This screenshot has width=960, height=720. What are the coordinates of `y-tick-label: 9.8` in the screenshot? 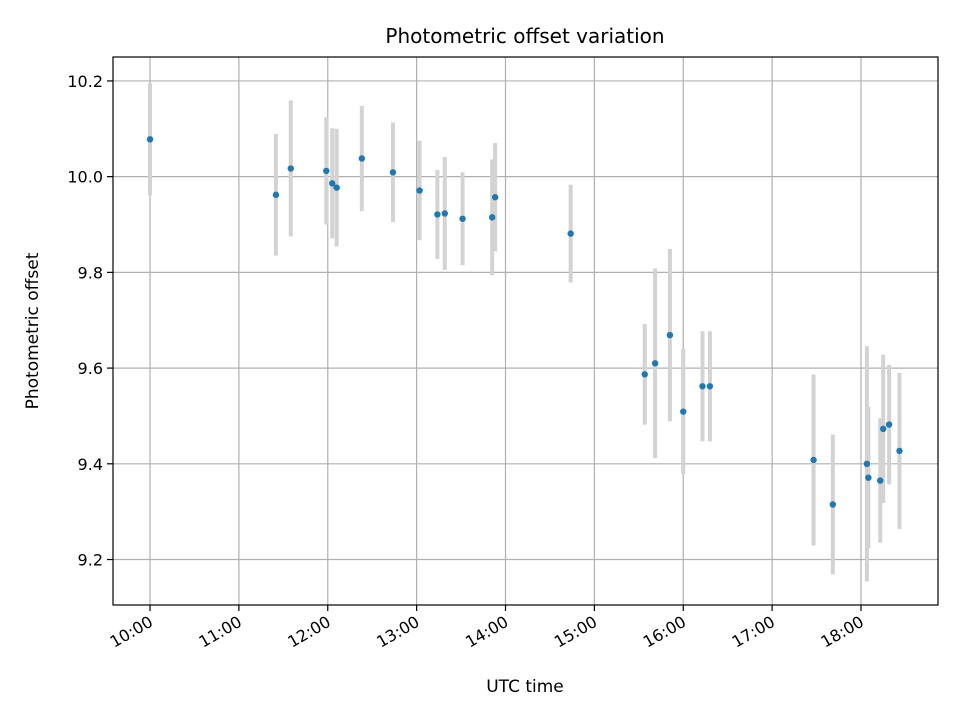 It's located at (90, 272).